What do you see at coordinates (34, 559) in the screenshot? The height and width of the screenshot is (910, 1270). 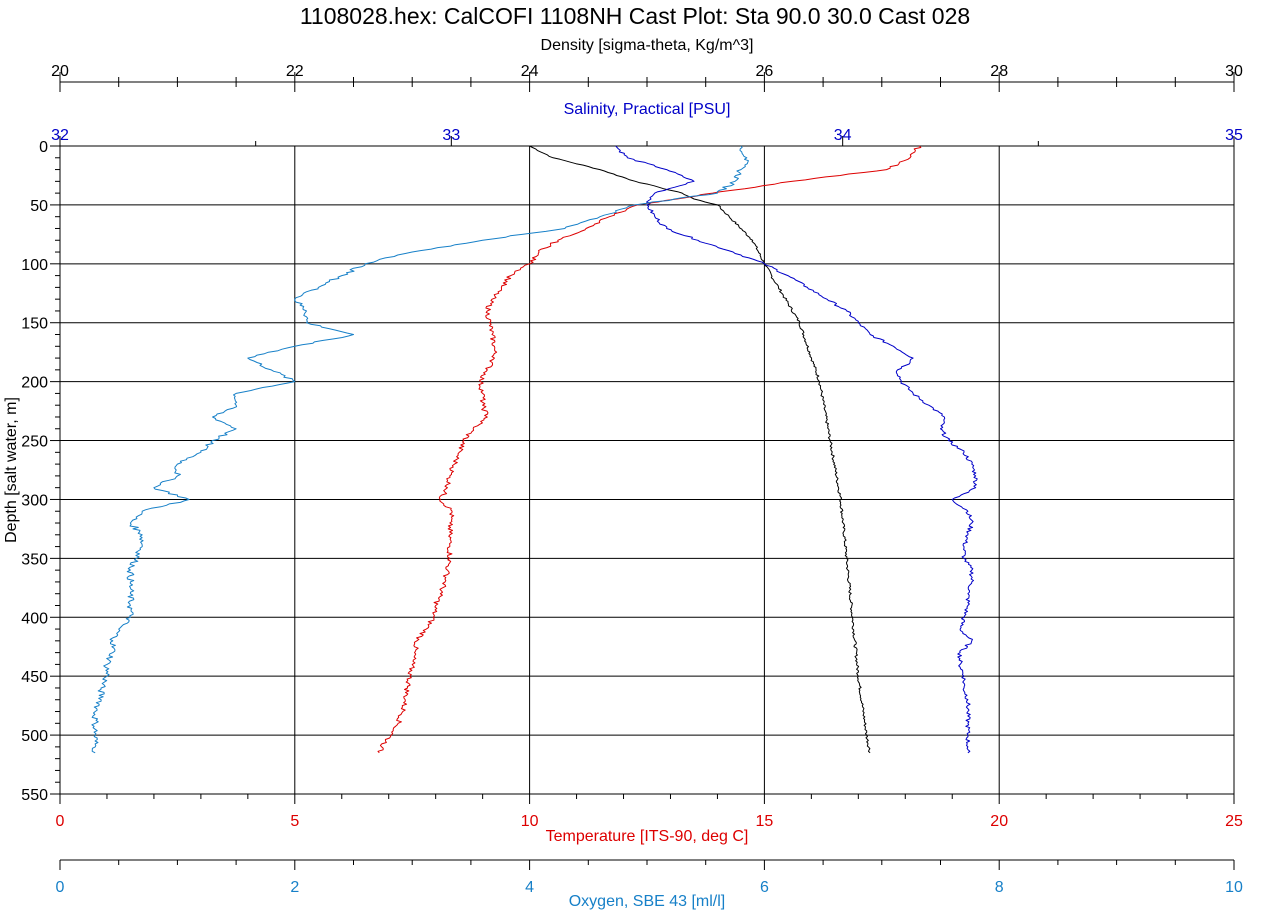 I see `depth-tick-label: 350` at bounding box center [34, 559].